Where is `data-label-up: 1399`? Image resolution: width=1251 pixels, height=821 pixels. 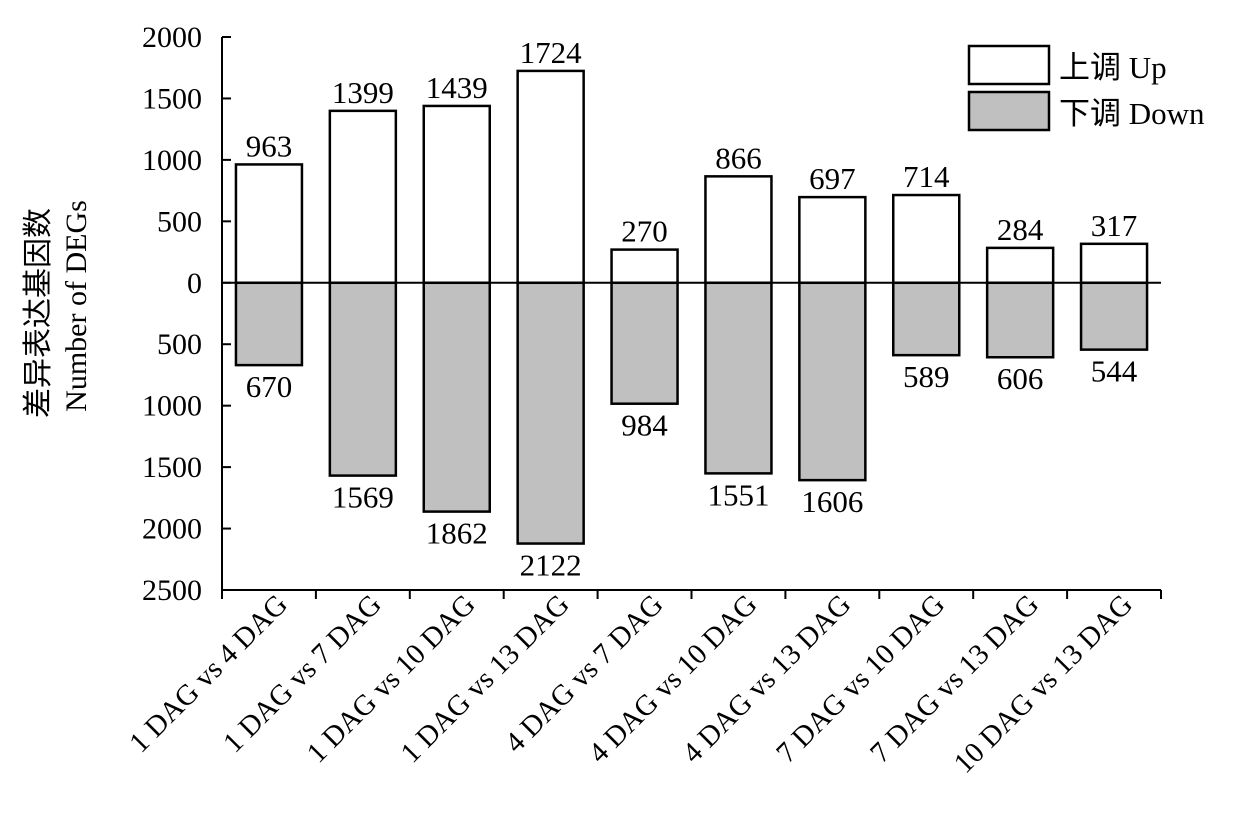 data-label-up: 1399 is located at coordinates (363, 92).